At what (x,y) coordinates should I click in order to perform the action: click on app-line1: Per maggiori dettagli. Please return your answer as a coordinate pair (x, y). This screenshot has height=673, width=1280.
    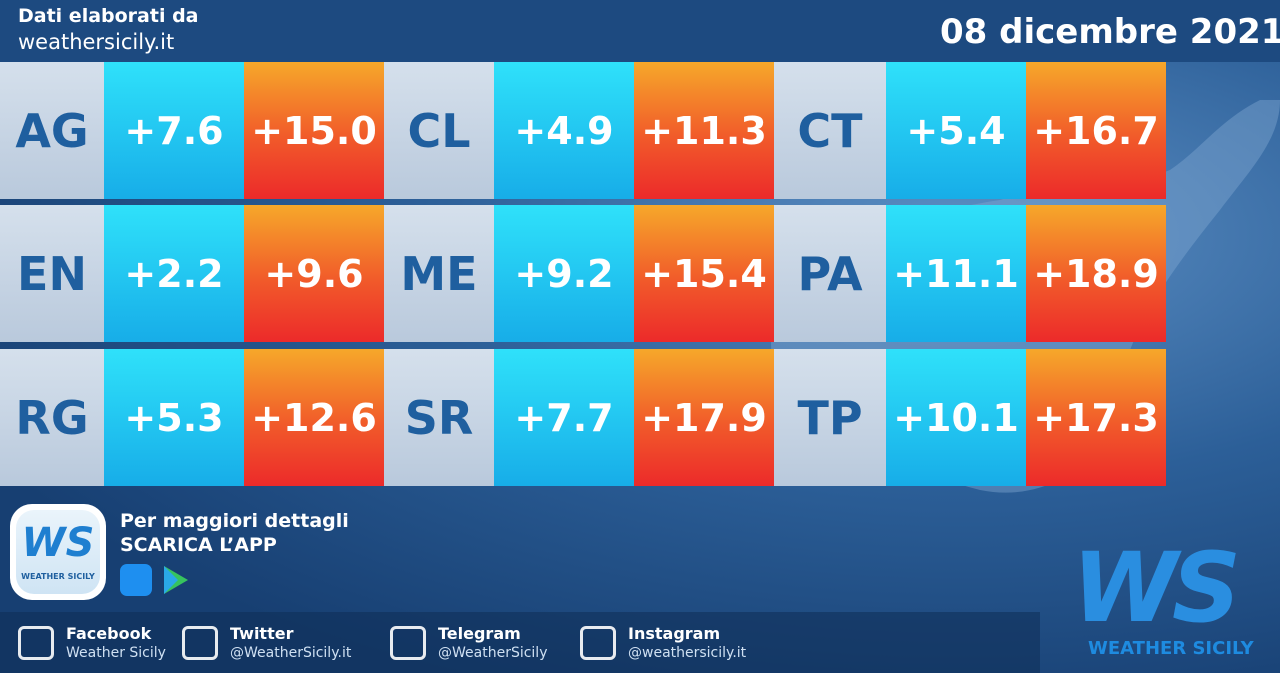
    Looking at the image, I should click on (234, 521).